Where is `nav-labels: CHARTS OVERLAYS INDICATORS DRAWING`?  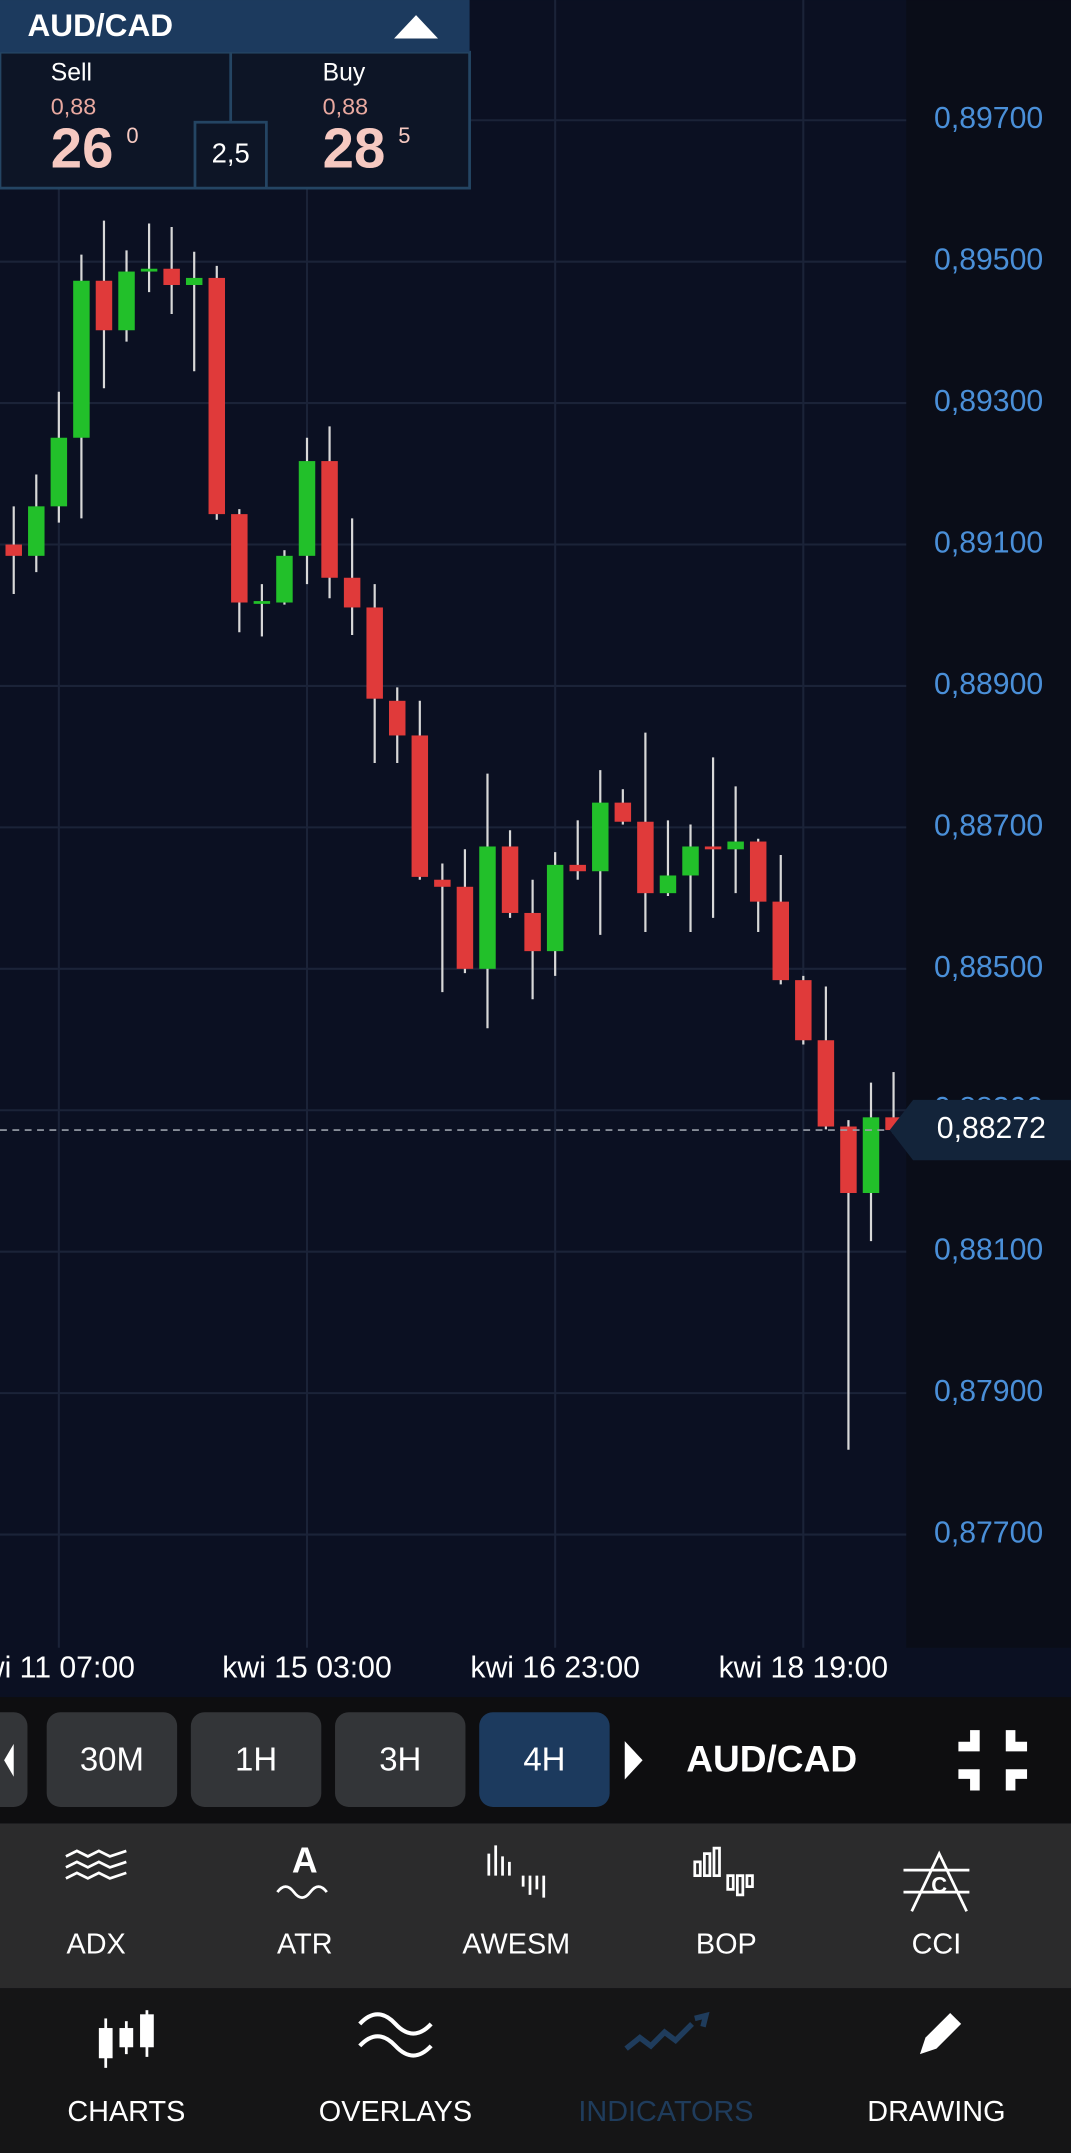
nav-labels: CHARTS OVERLAYS INDICATORS DRAWING is located at coordinates (536, 2112).